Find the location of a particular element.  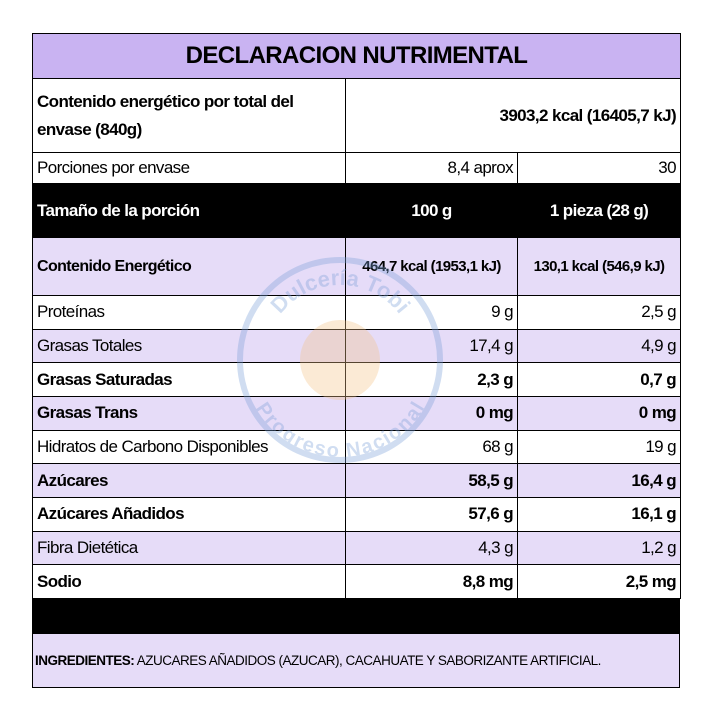

nutrient-row: Hidratos de Carbono Disponibles 68 g 19 g is located at coordinates (357, 446).